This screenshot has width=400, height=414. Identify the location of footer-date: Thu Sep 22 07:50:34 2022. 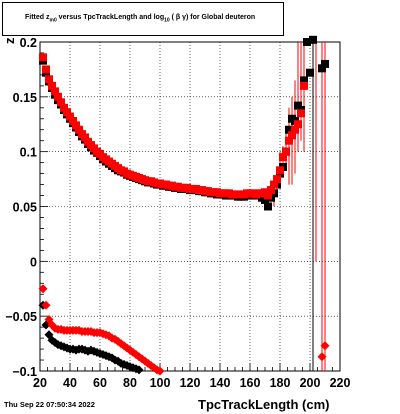
(49, 404).